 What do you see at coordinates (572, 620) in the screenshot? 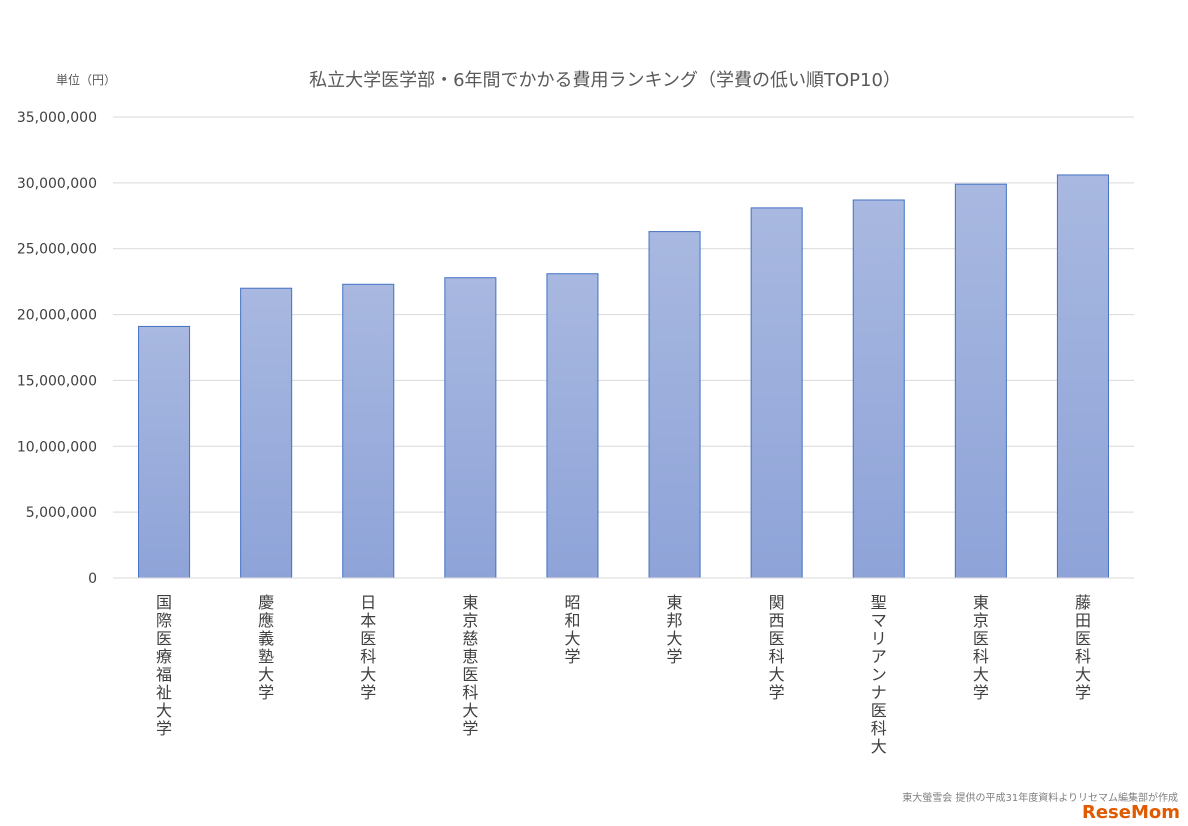
I see `category-label-char: 和` at bounding box center [572, 620].